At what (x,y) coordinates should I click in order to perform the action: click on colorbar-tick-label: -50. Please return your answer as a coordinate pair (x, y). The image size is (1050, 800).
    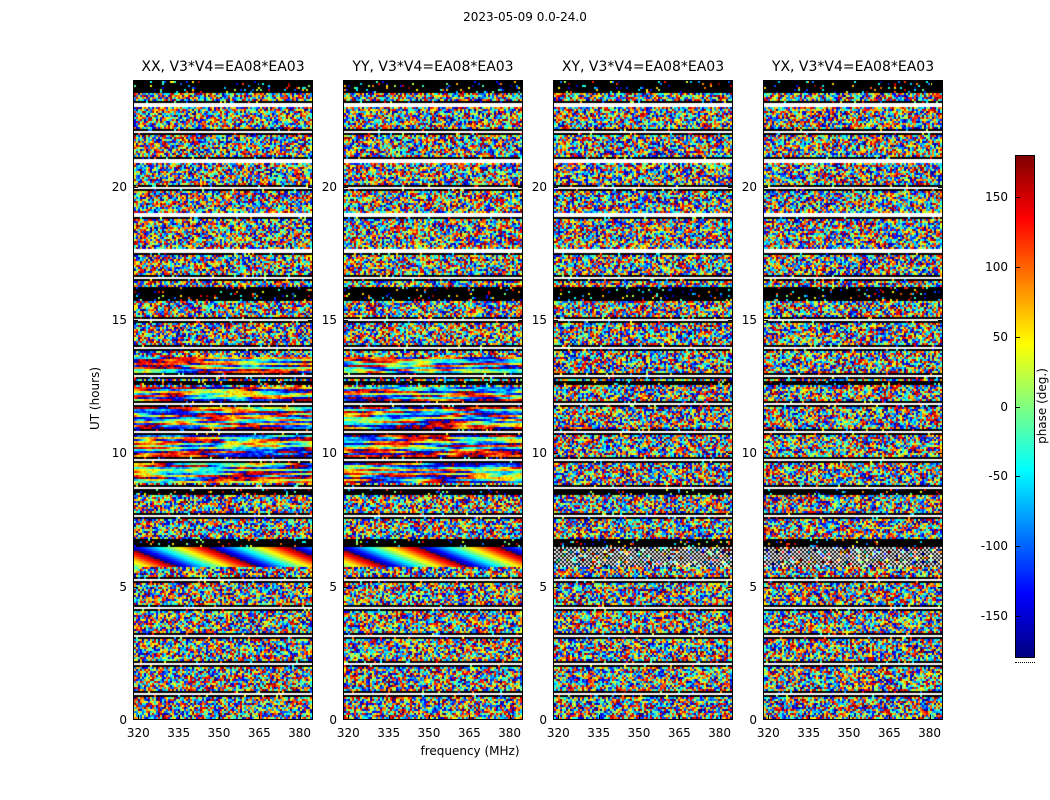
    Looking at the image, I should click on (998, 476).